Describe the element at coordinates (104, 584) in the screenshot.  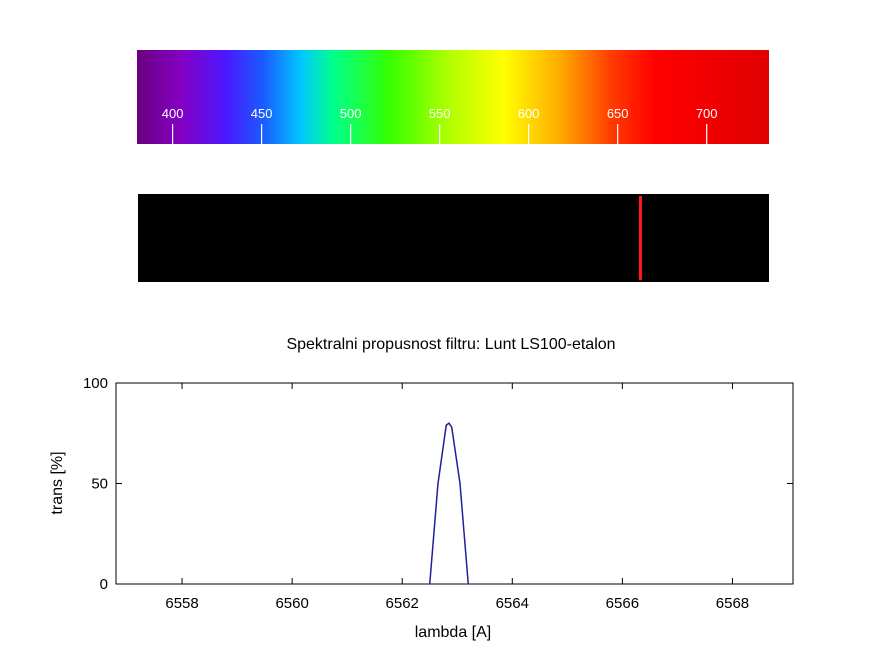
I see `y-tick-label: 0` at that location.